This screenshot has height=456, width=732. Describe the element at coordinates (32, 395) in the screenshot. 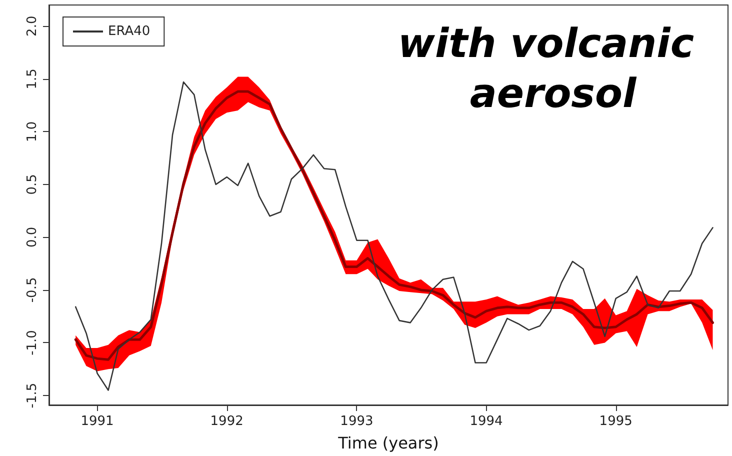

I see `y-tick-label: -1.5` at that location.